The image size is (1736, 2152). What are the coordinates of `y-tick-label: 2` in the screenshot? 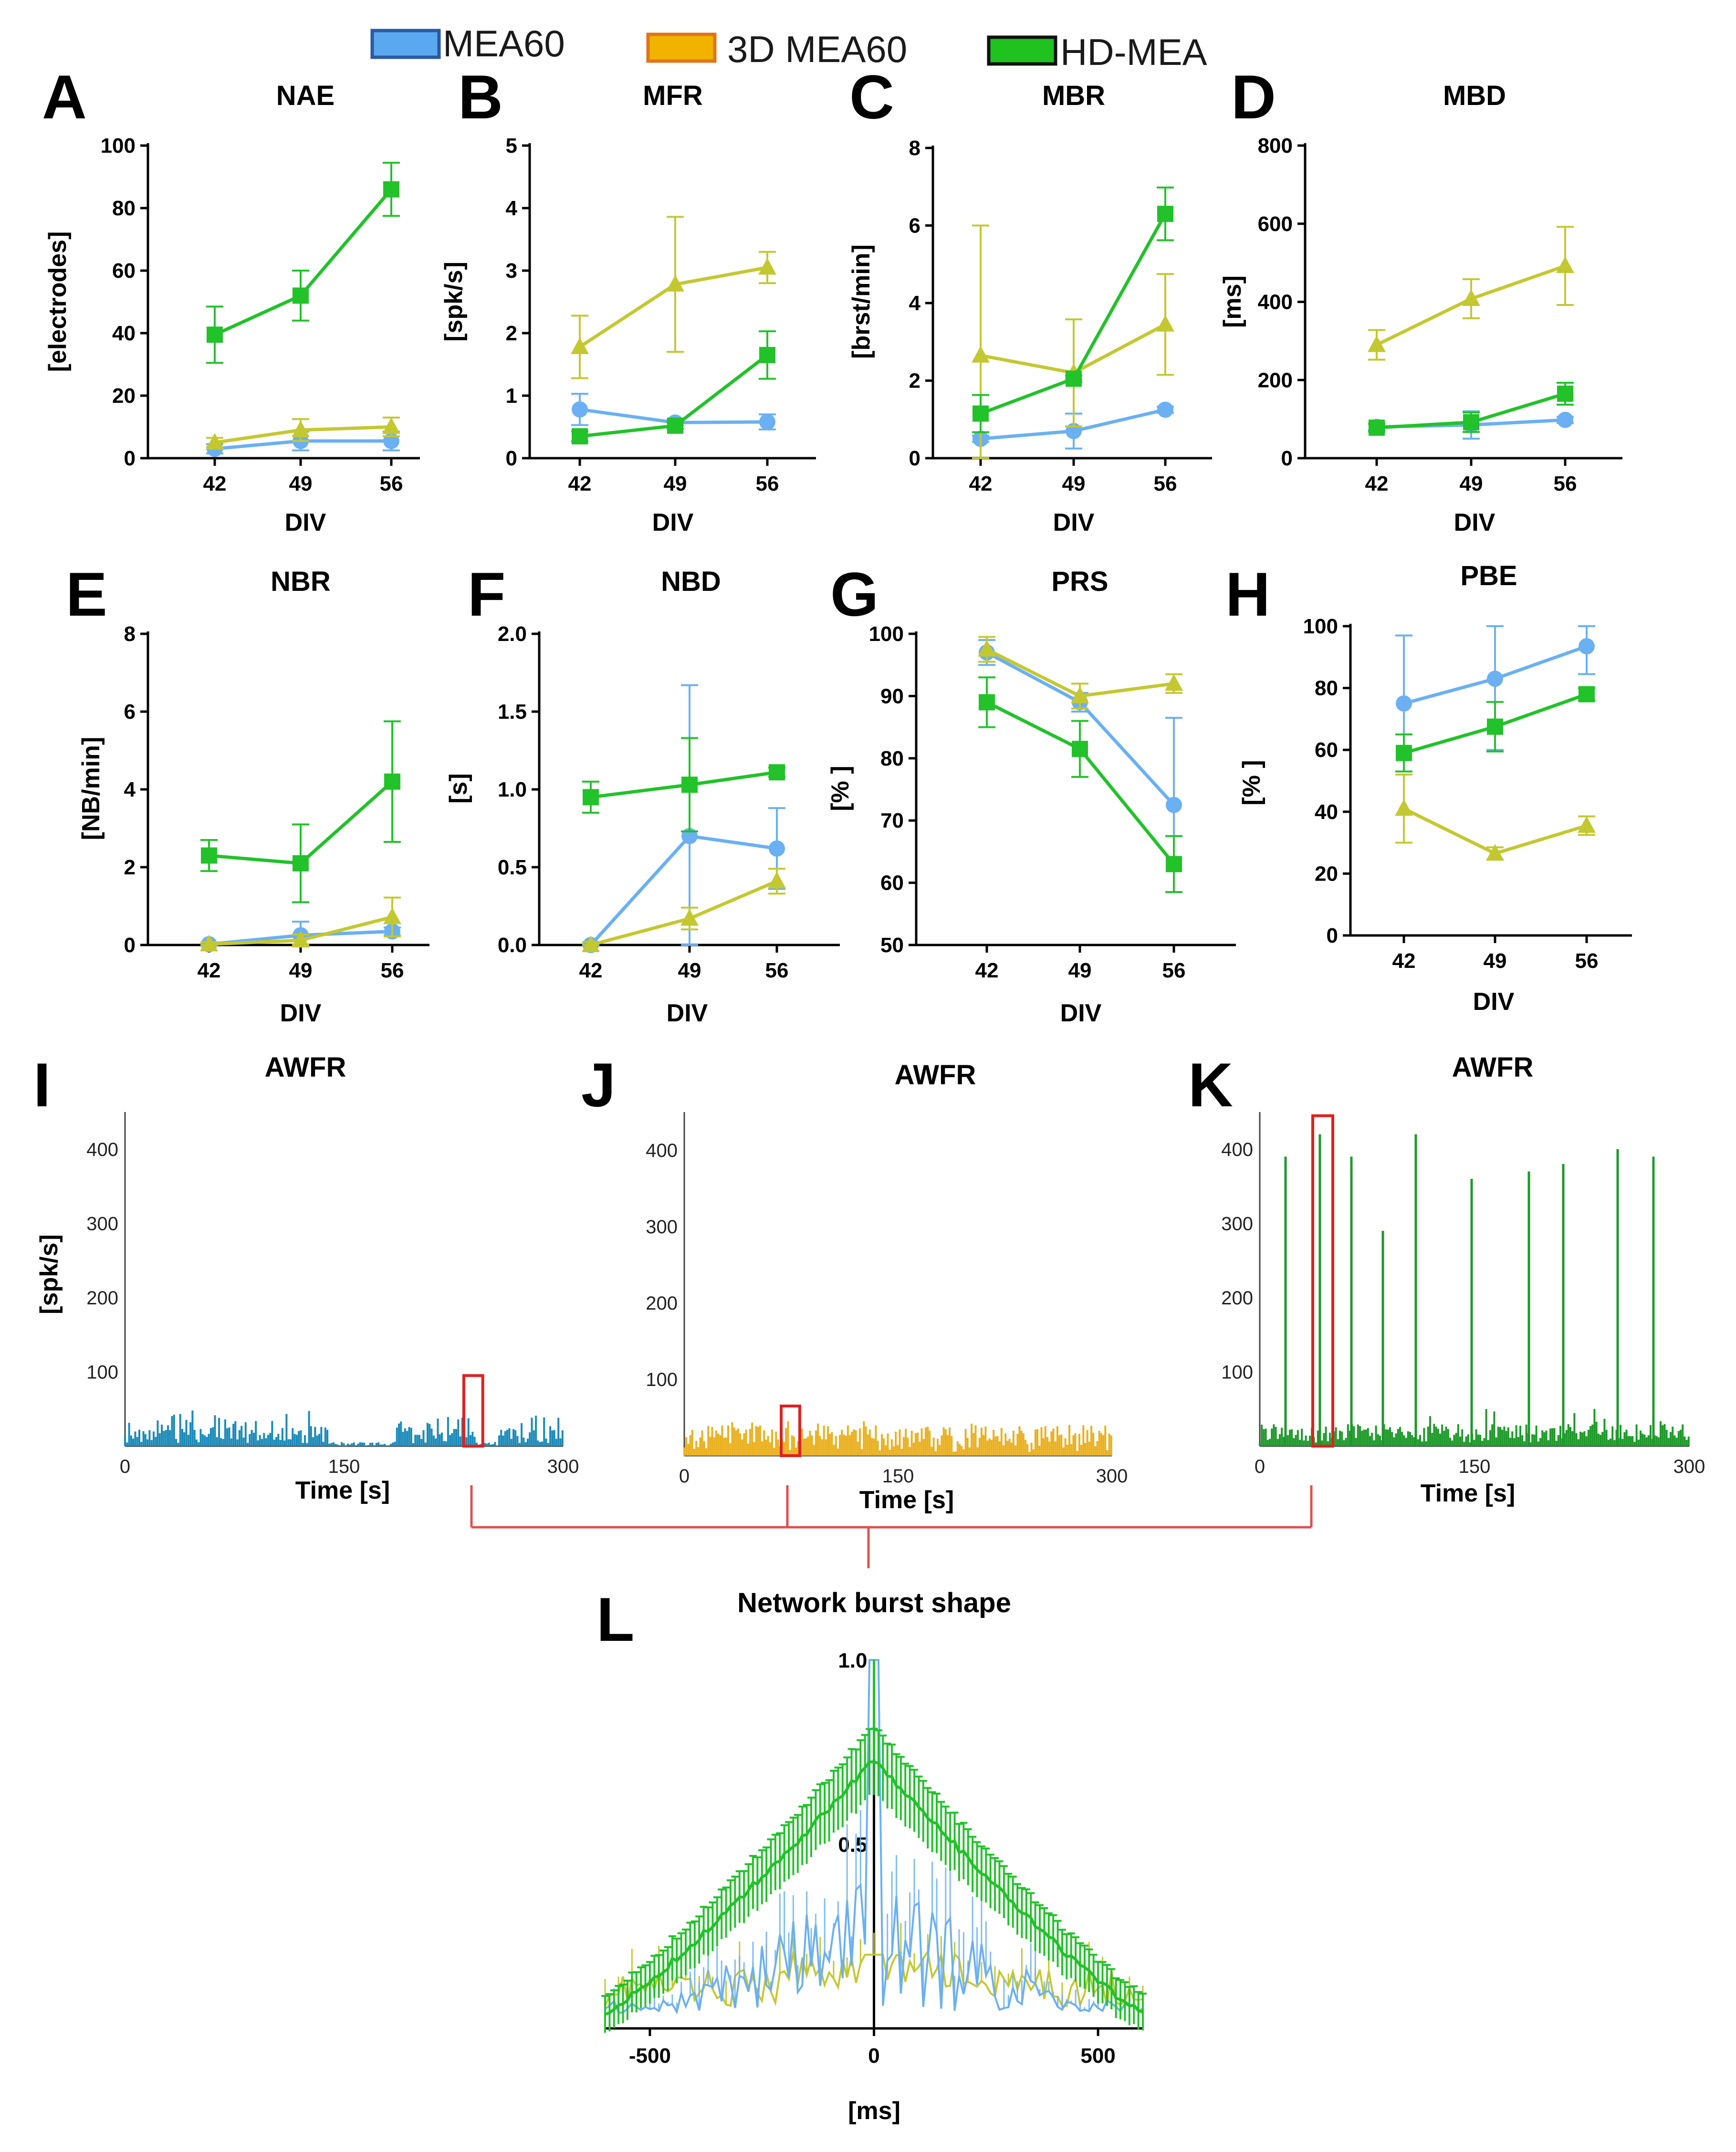 It's located at (130, 867).